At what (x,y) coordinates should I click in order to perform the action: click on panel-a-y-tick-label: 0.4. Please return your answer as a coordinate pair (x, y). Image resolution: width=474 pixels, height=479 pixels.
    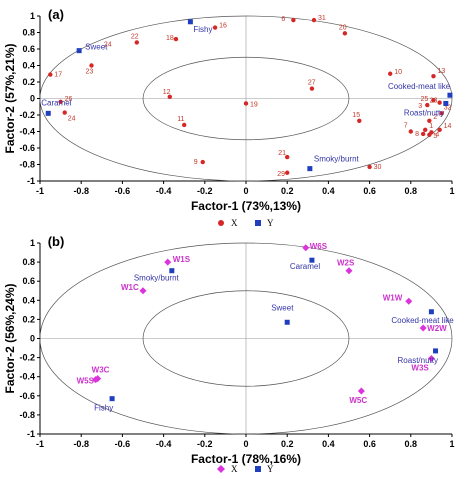
    Looking at the image, I should click on (28, 66).